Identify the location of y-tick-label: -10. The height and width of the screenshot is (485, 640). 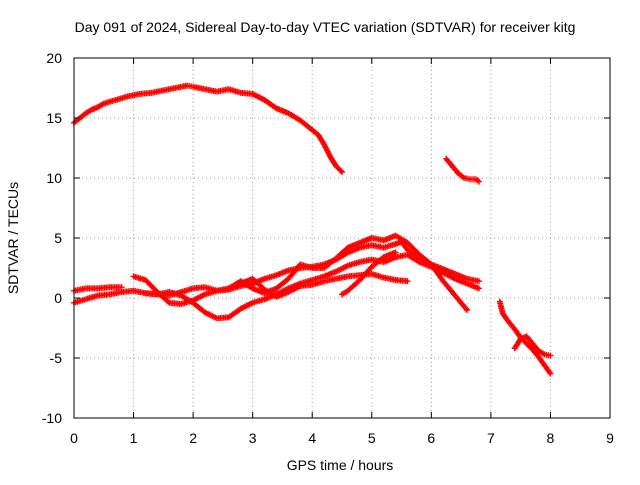
(52, 418).